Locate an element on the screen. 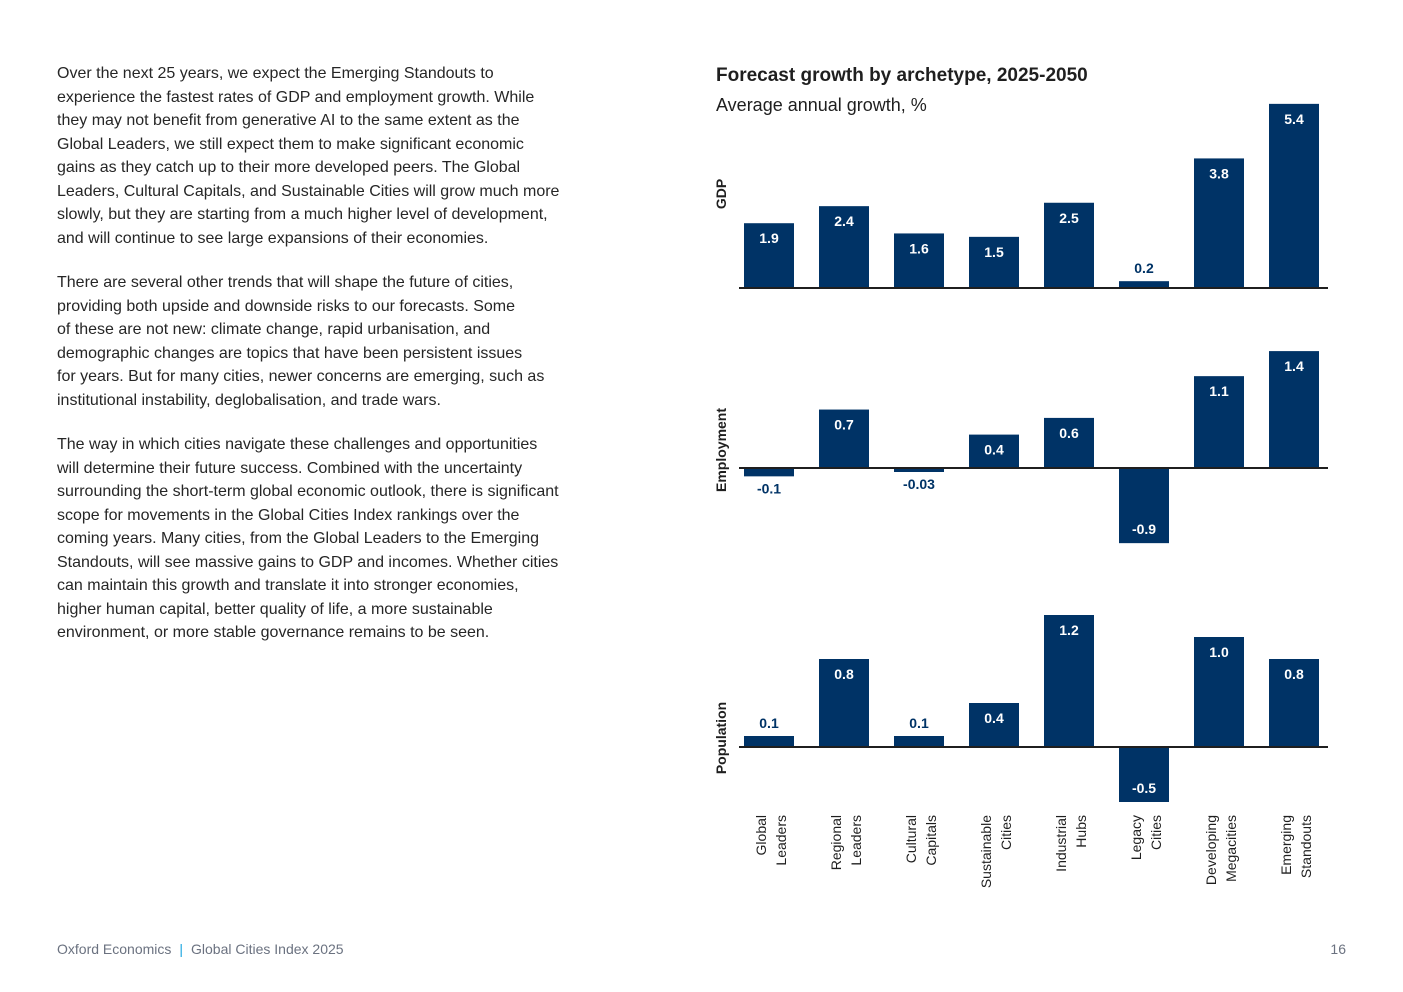 This screenshot has width=1403, height=992. data-label: -0.5 is located at coordinates (1144, 788).